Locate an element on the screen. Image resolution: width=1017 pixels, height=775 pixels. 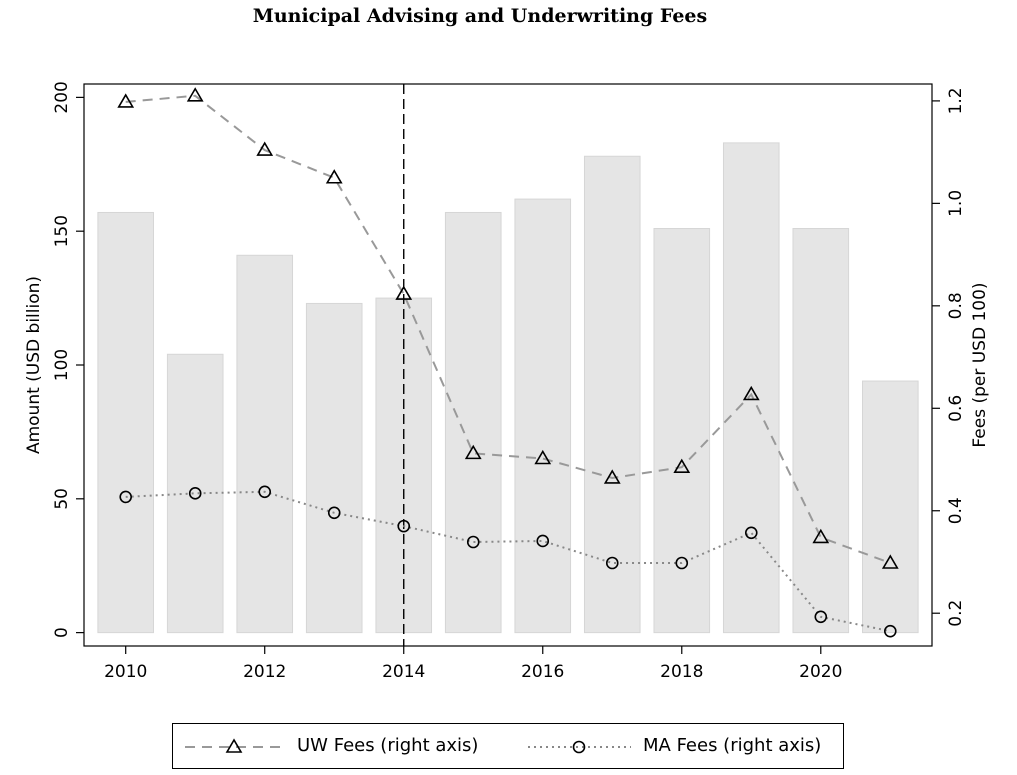
chart-title: Municipal Advising and Underwriting Fees is located at coordinates (480, 16).